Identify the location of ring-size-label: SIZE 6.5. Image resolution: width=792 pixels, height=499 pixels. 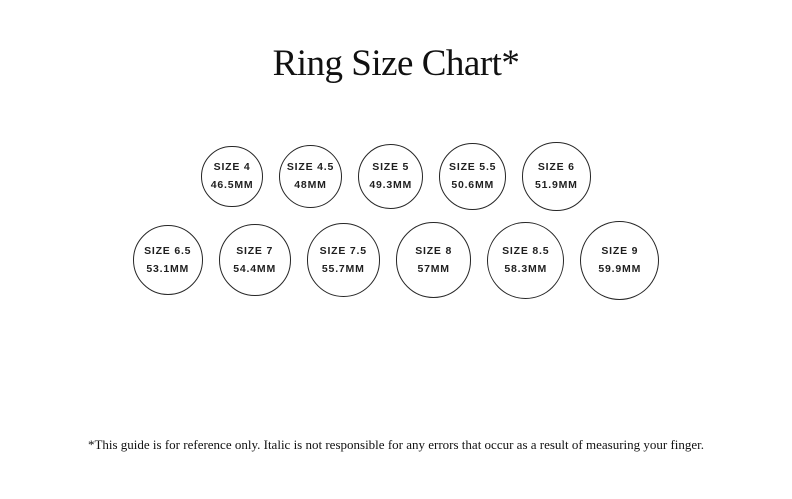
(168, 251).